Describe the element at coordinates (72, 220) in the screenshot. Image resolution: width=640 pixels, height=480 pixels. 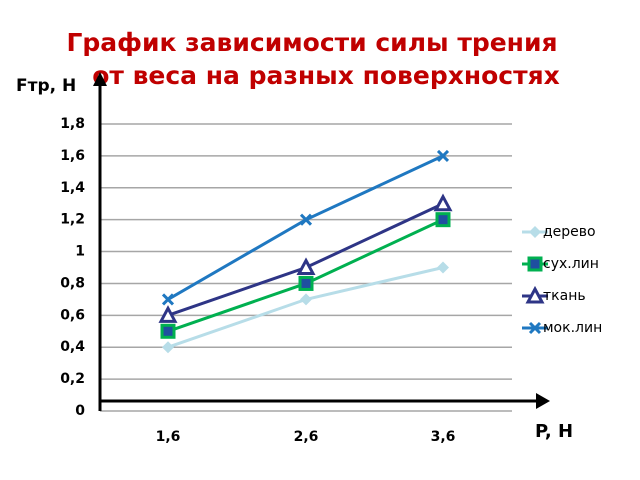
I see `y-tick-label: 1,2` at that location.